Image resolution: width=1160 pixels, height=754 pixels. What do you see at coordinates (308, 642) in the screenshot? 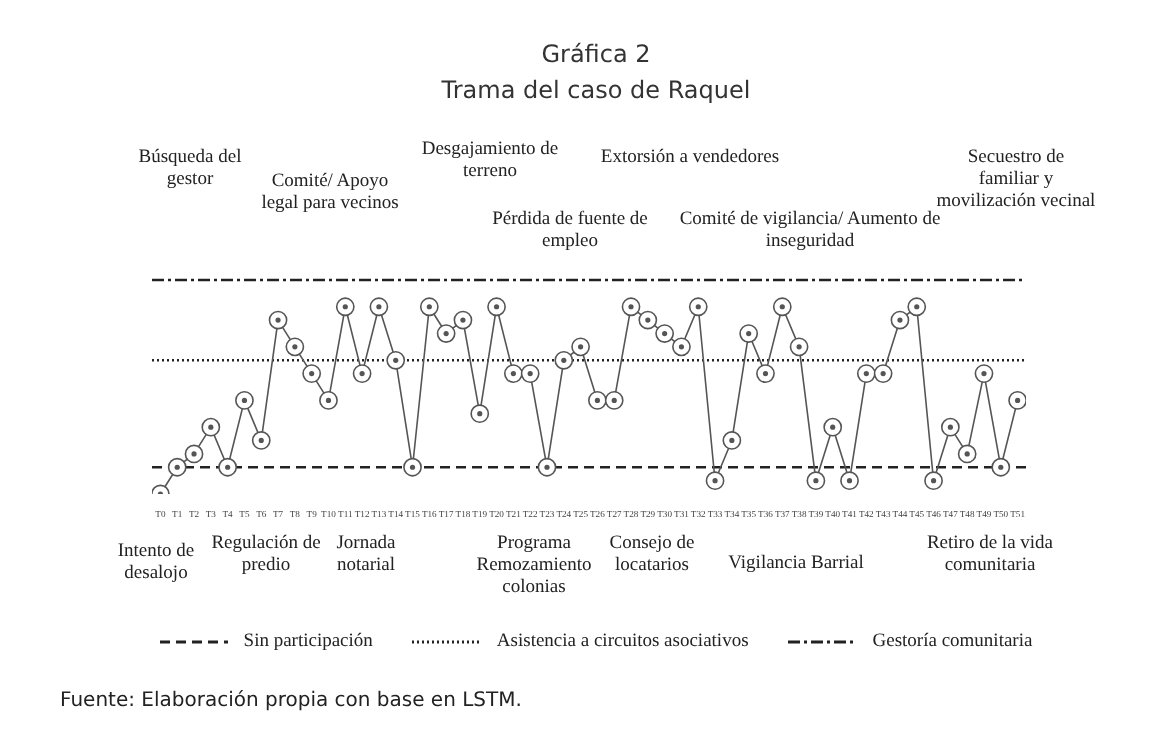
I see `legend-label: Sin participación` at bounding box center [308, 642].